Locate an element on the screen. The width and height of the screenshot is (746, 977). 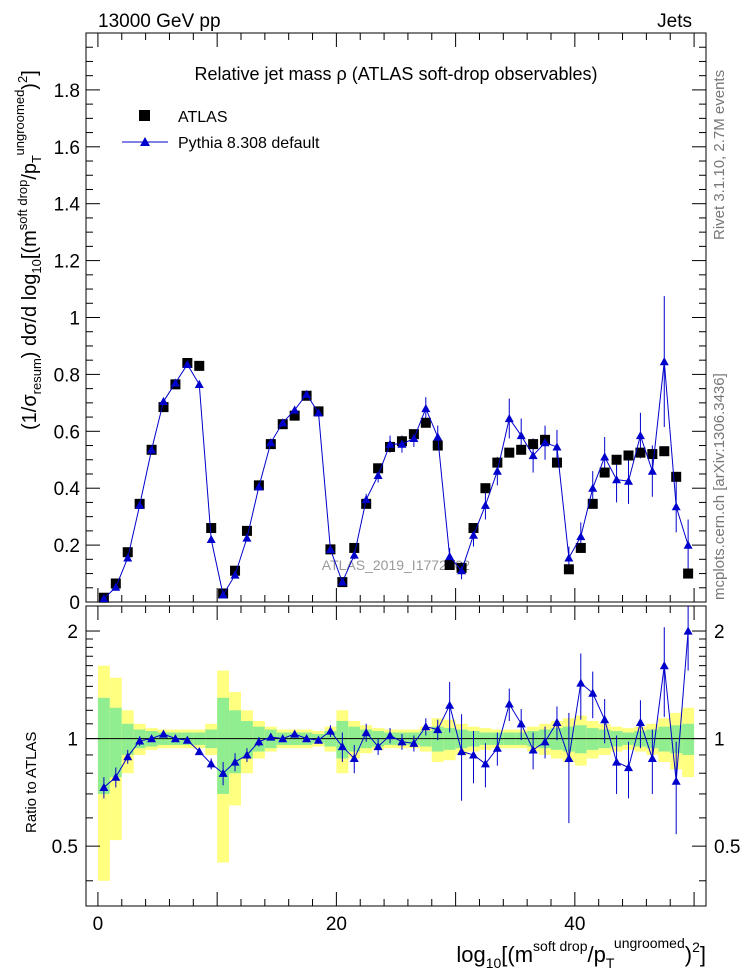
xtick-label: 20 is located at coordinates (336, 924).